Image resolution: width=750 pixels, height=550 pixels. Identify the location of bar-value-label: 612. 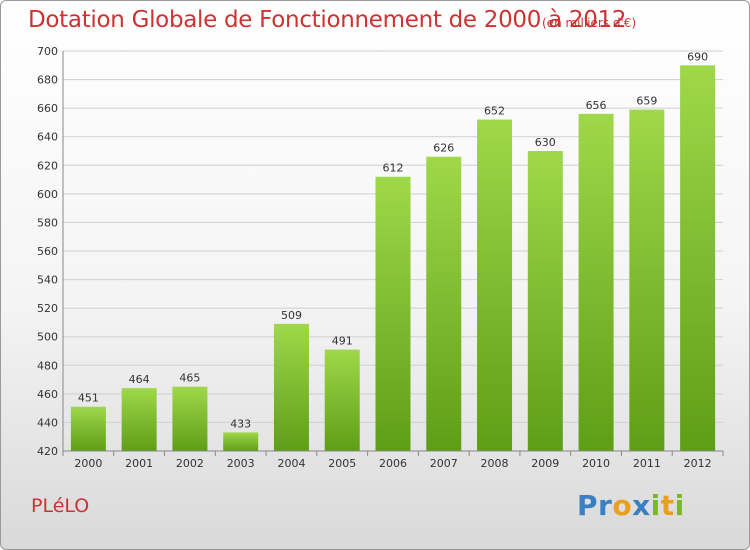
(393, 168).